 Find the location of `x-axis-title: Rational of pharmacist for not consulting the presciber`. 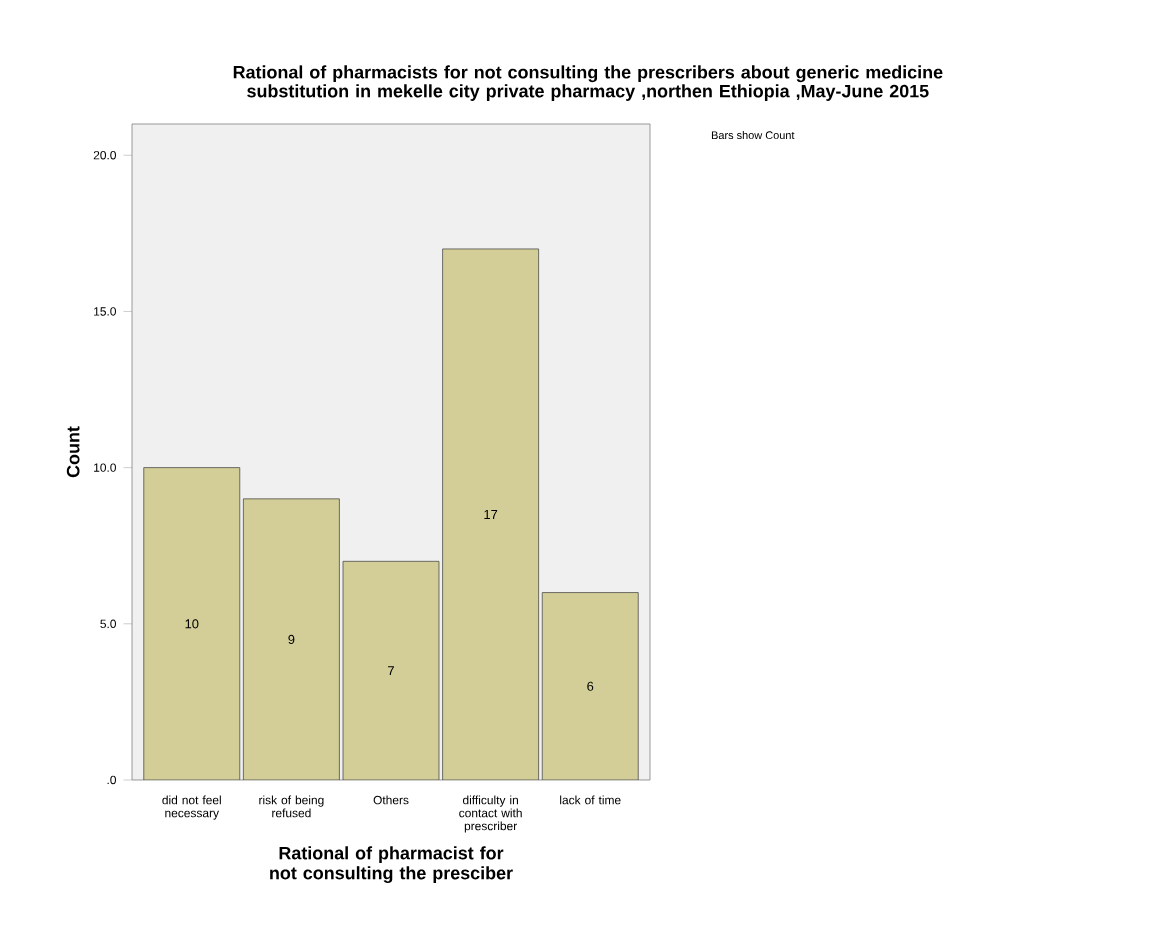

x-axis-title: Rational of pharmacist for not consulting the presciber is located at coordinates (391, 864).